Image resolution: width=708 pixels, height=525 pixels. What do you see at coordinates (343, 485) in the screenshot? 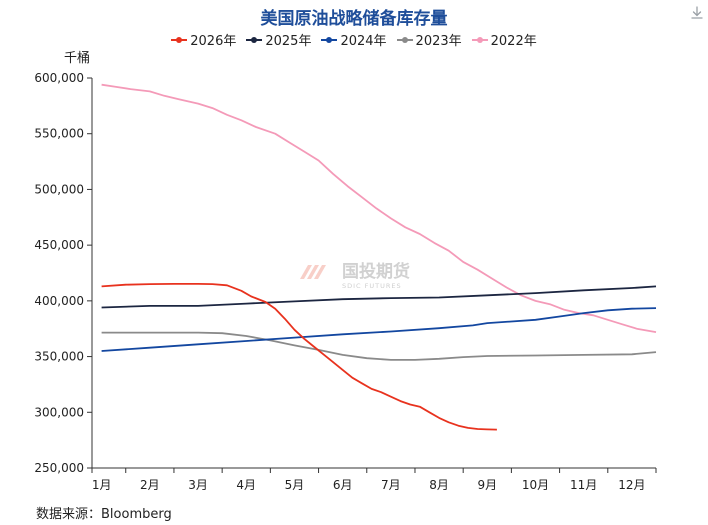
I see `x-tick-label: 6月` at bounding box center [343, 485].